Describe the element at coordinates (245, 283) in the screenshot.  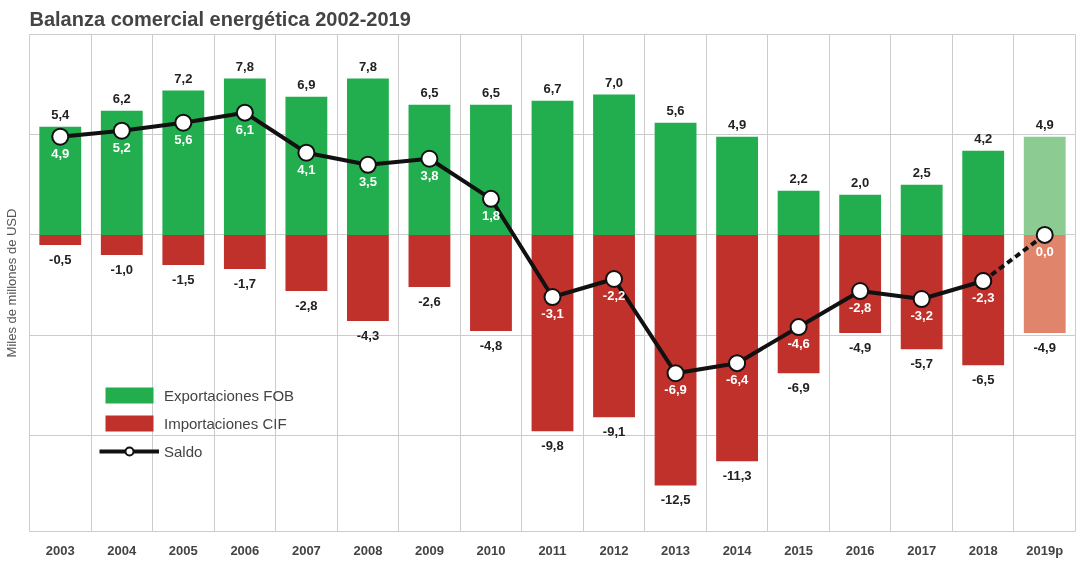
I see `data-label: -1,7` at that location.